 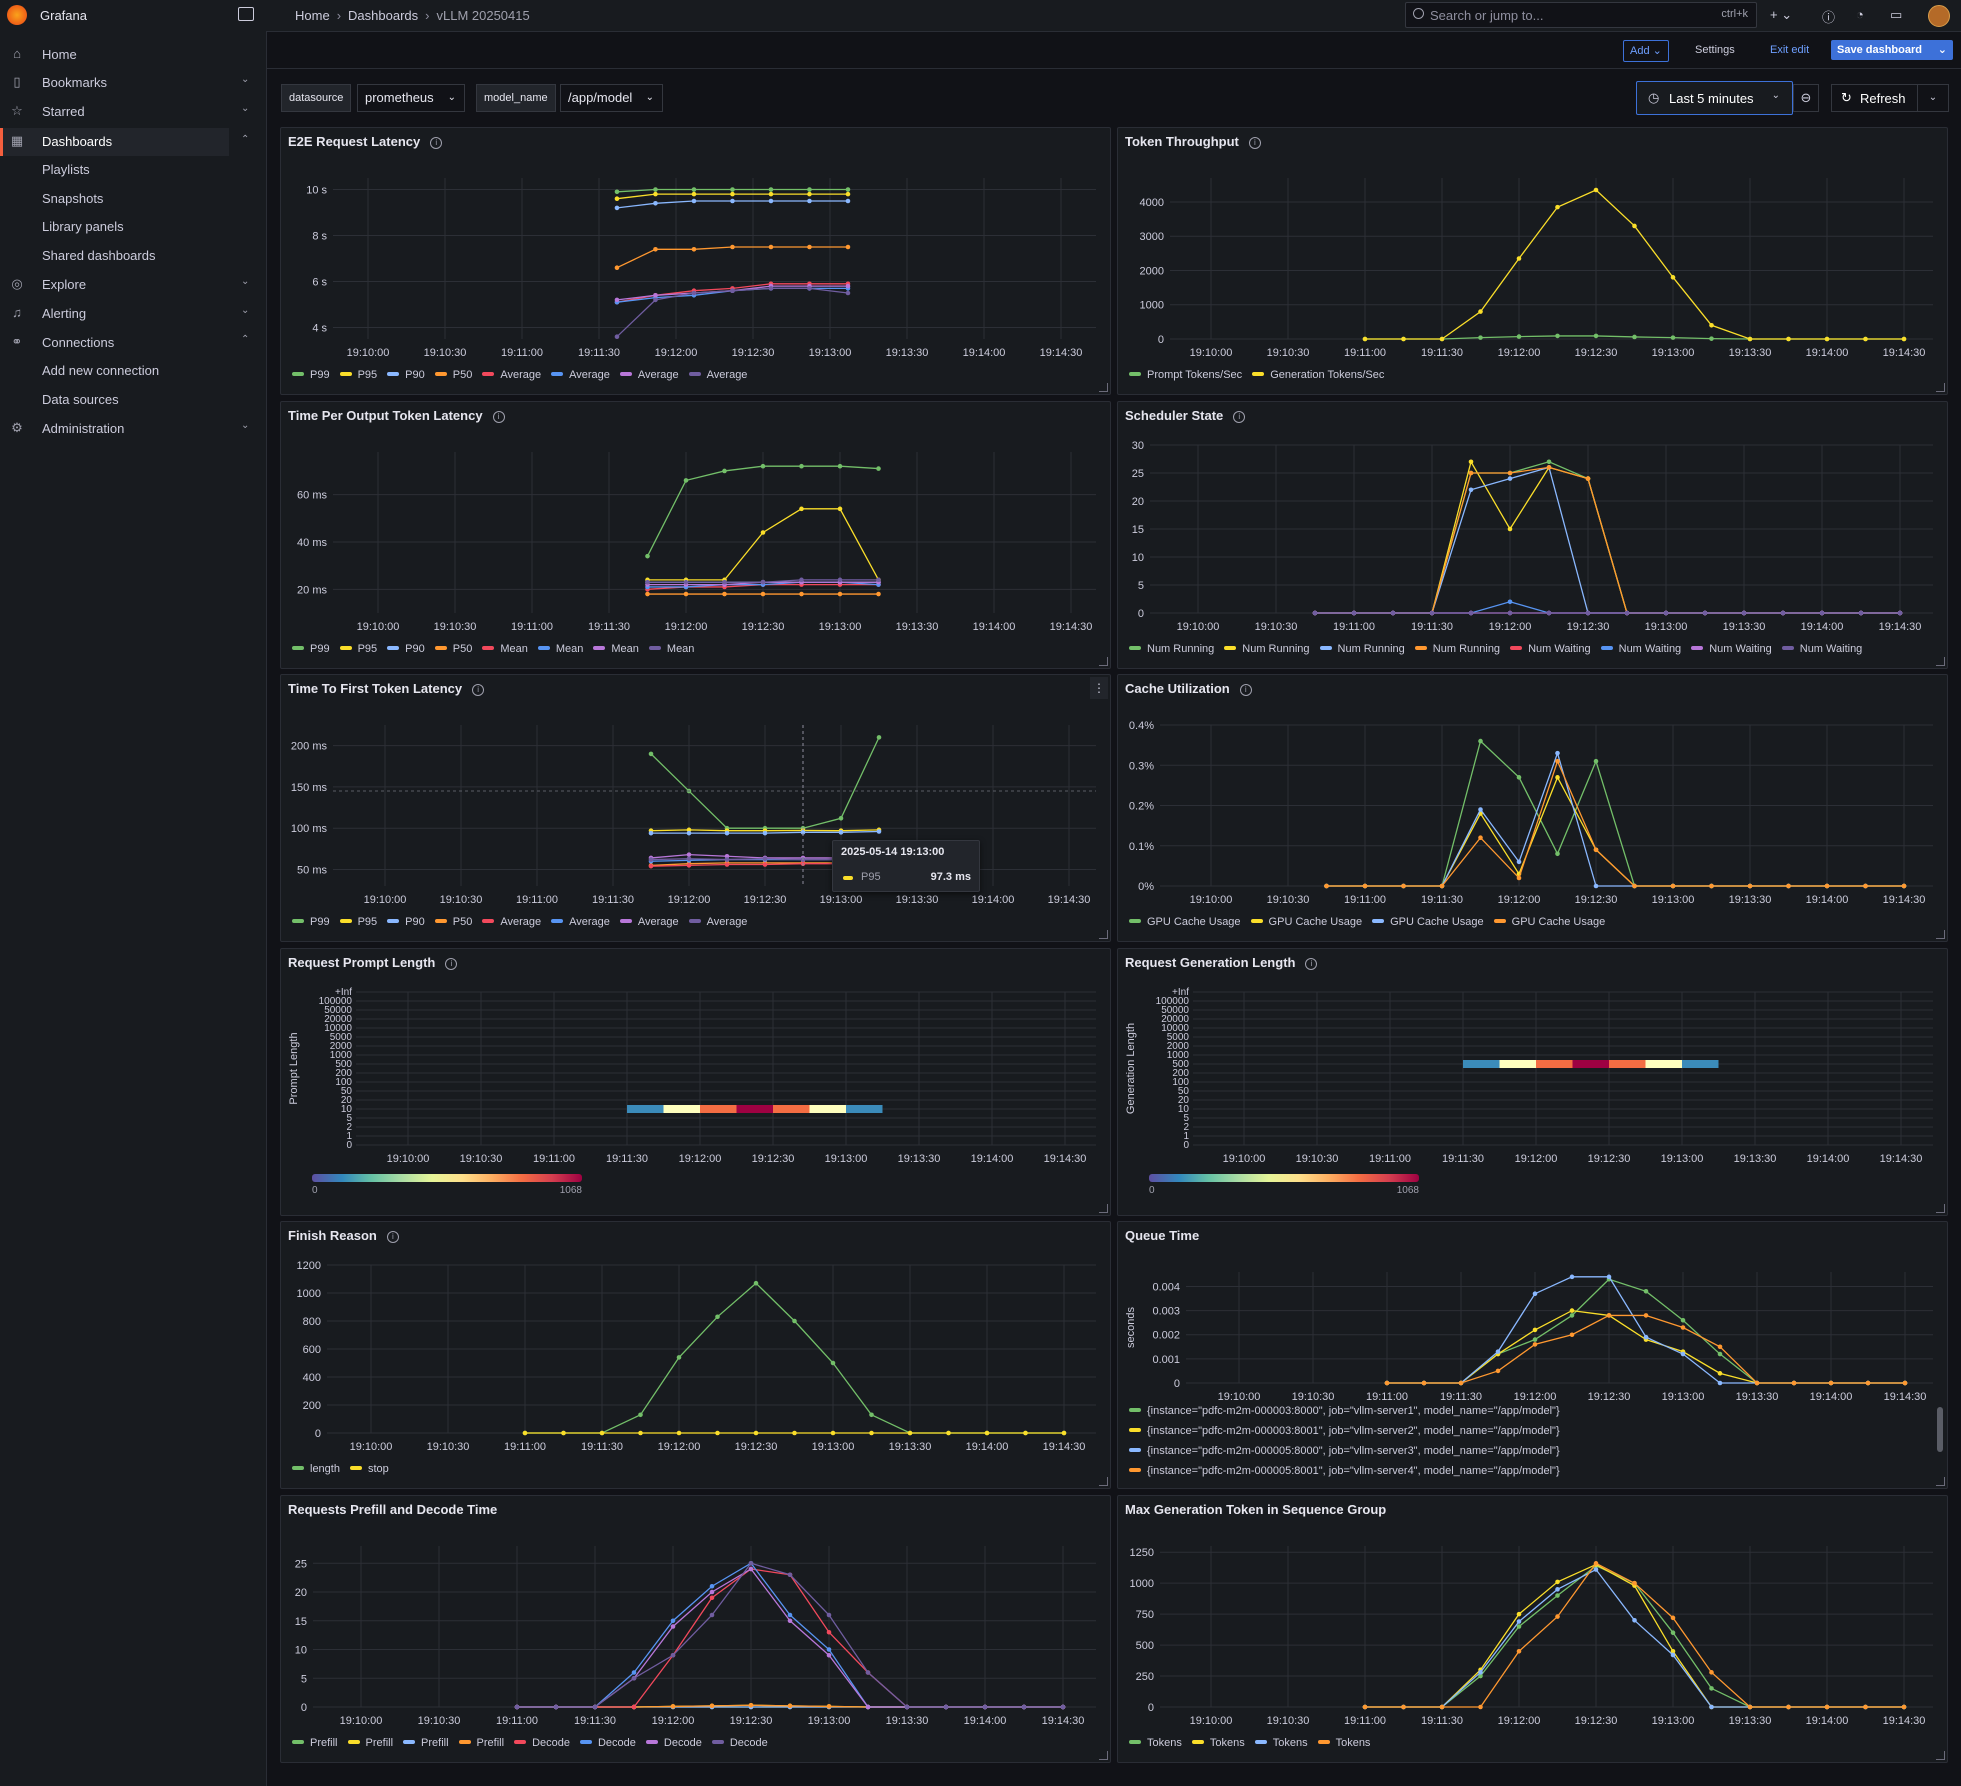 What do you see at coordinates (1860, 14) in the screenshot?
I see `news-icon: ◔` at bounding box center [1860, 14].